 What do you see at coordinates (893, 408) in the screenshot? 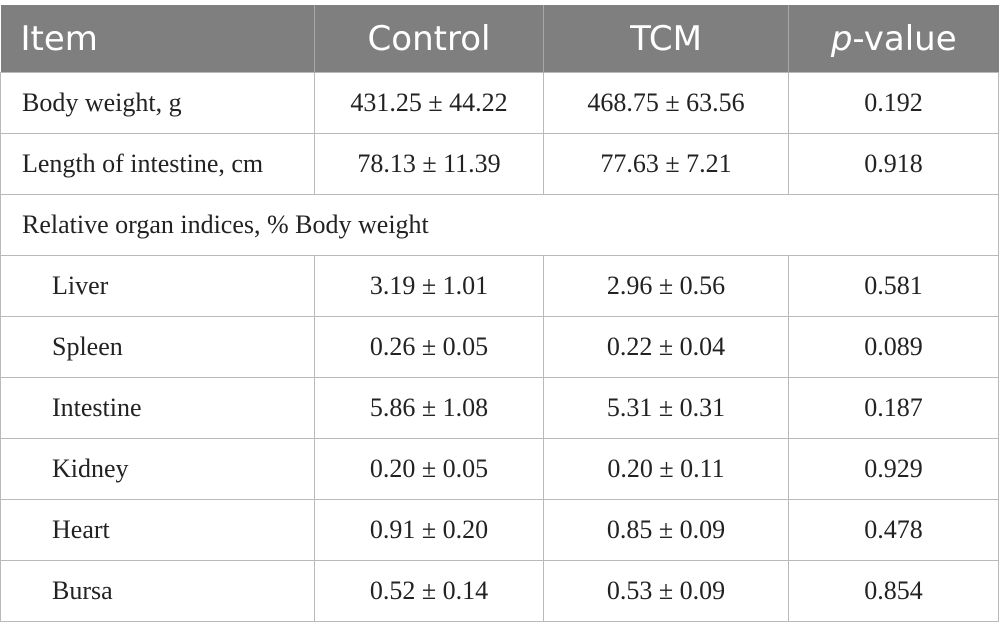
I see `p-value: 0.187` at bounding box center [893, 408].